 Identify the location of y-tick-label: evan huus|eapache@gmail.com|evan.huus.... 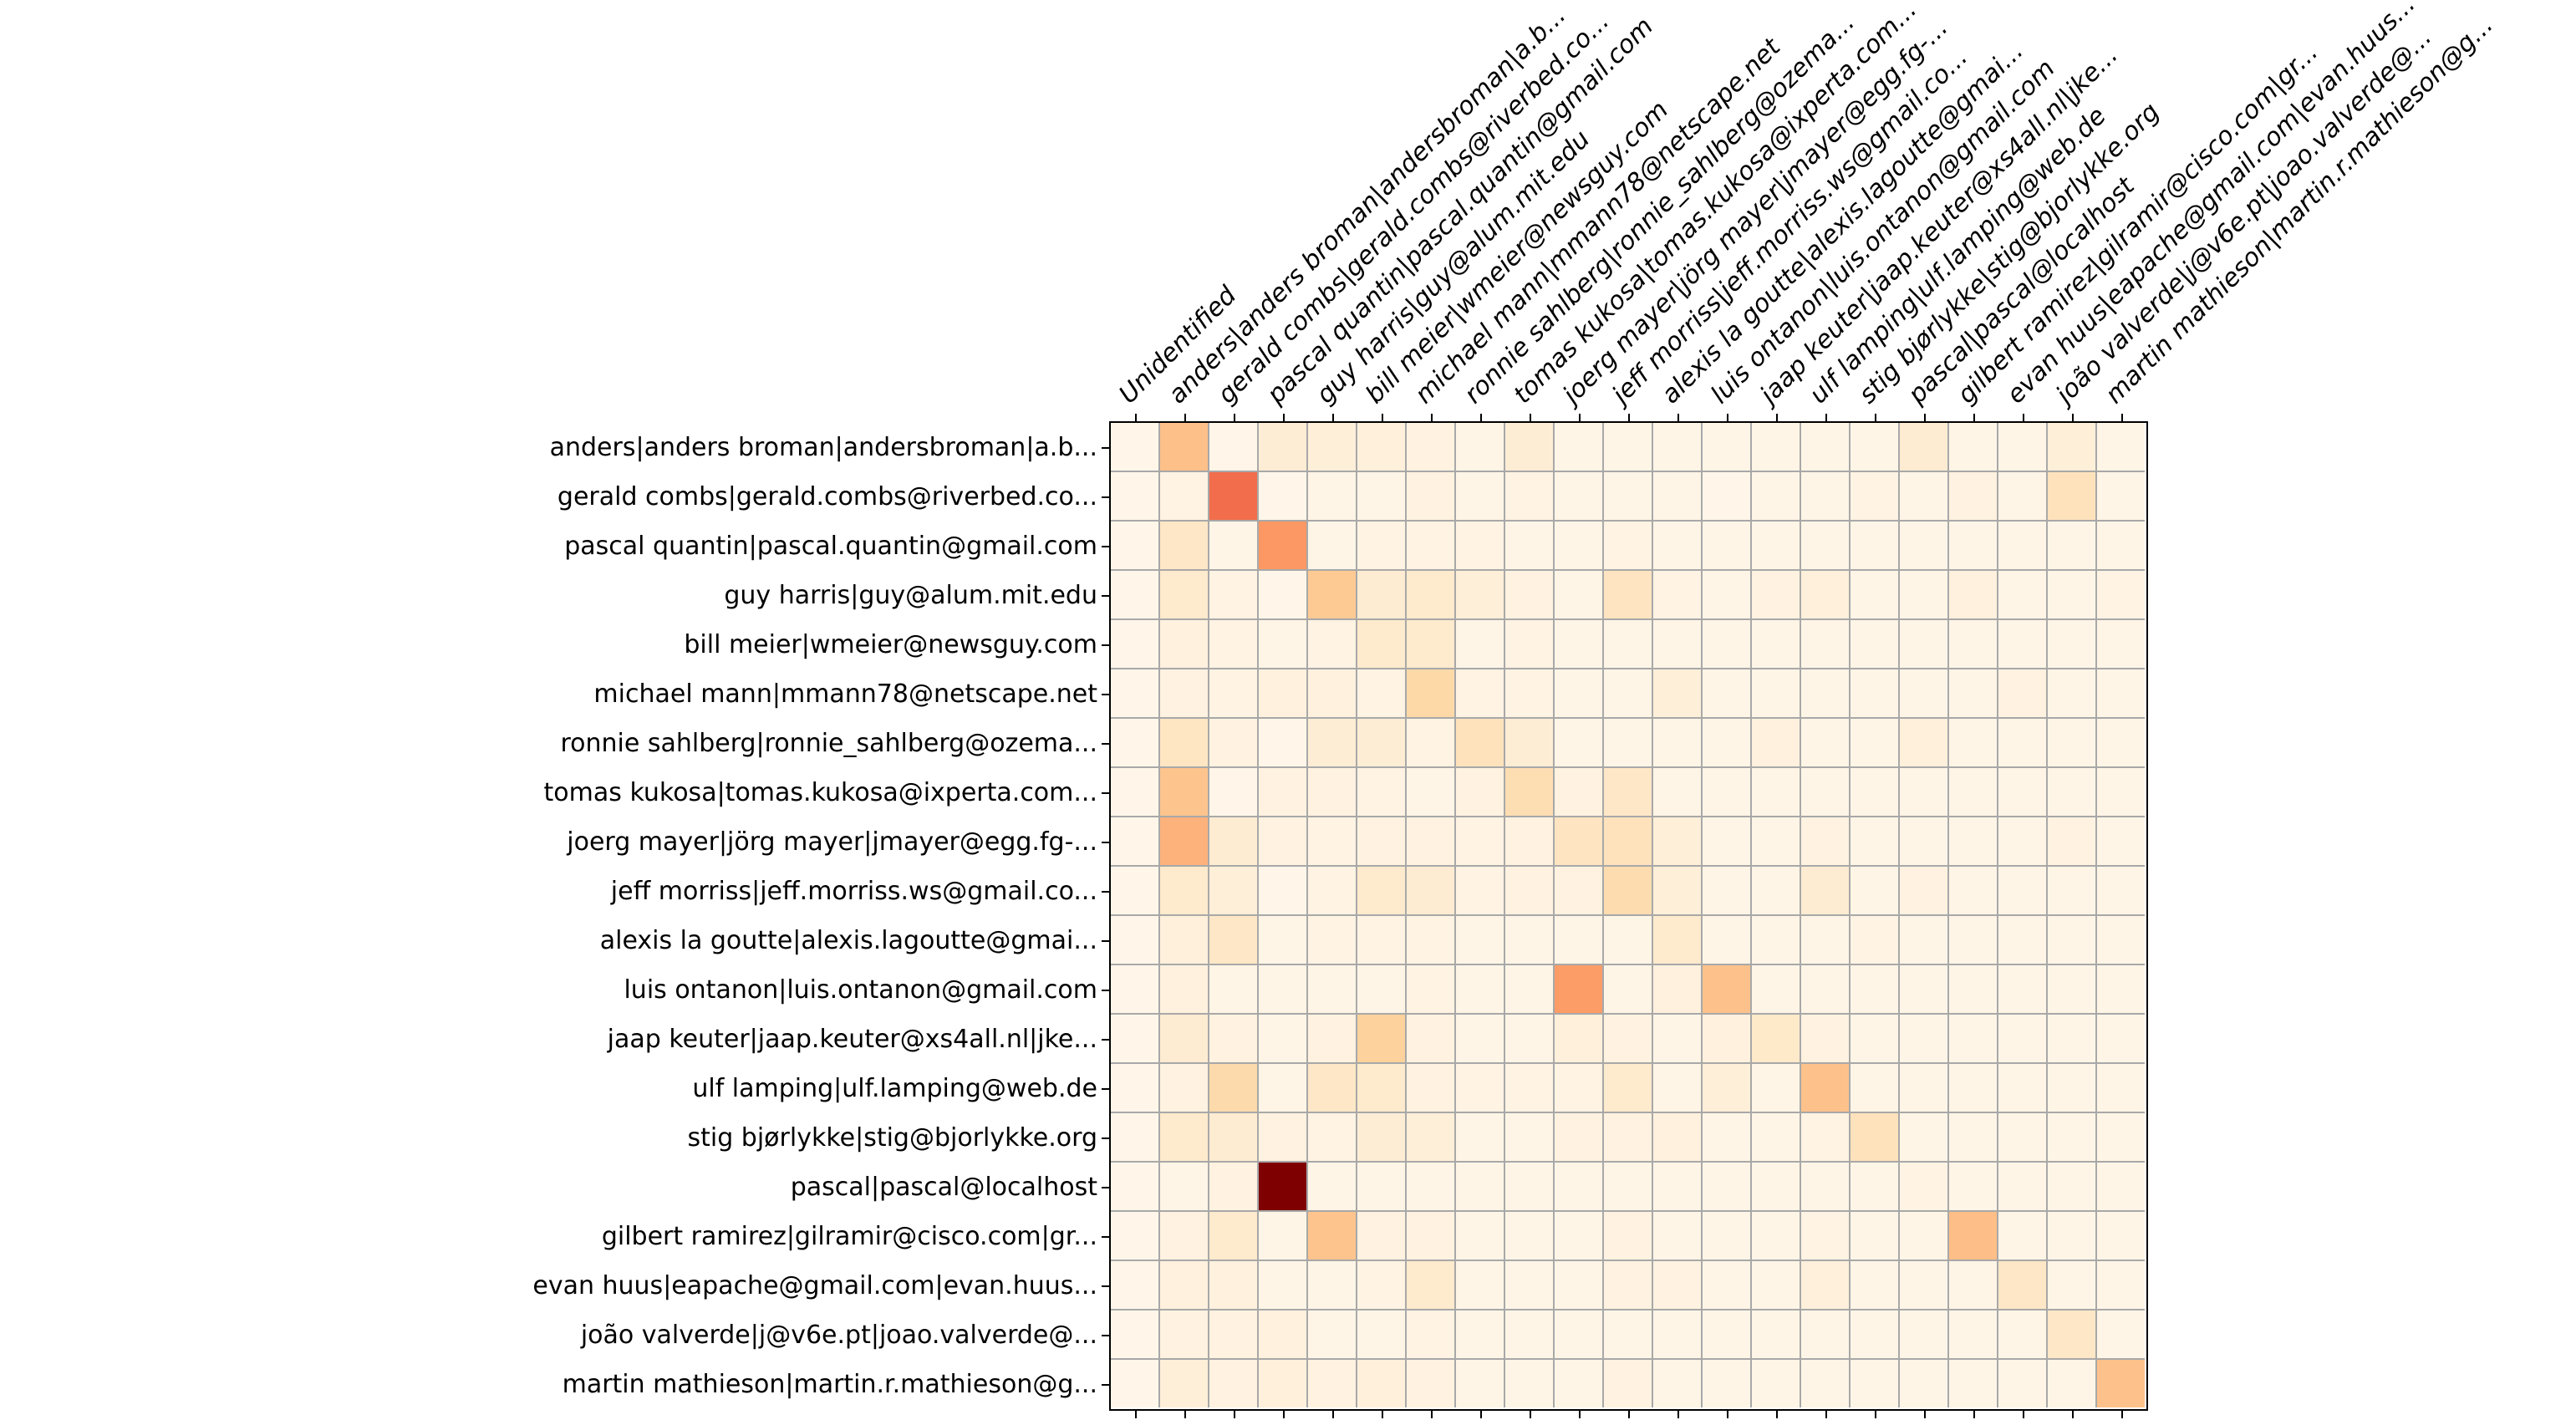
(814, 1285).